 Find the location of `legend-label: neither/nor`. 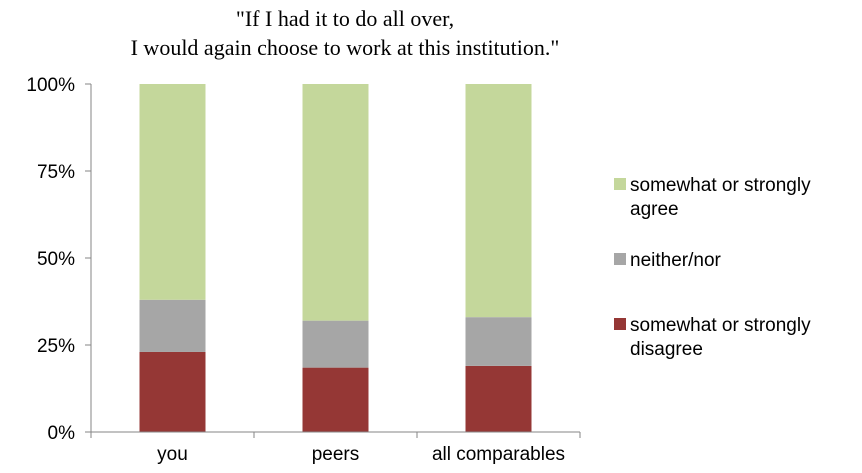

legend-label: neither/nor is located at coordinates (676, 260).